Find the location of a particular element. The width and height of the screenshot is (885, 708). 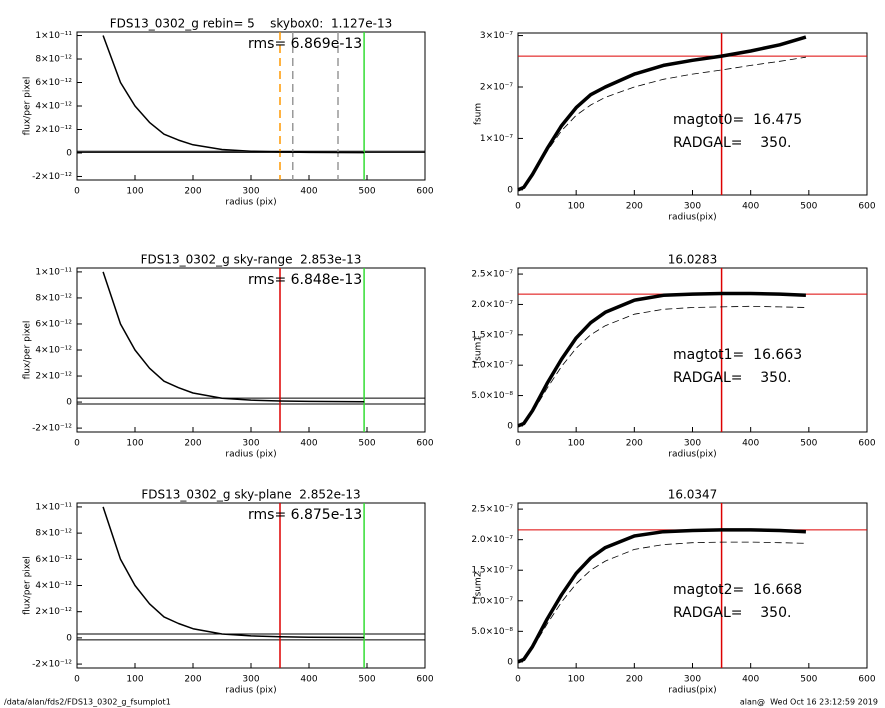

plot-title: FDS13_0302_g sky-plane 2.852e-13 is located at coordinates (250, 495).